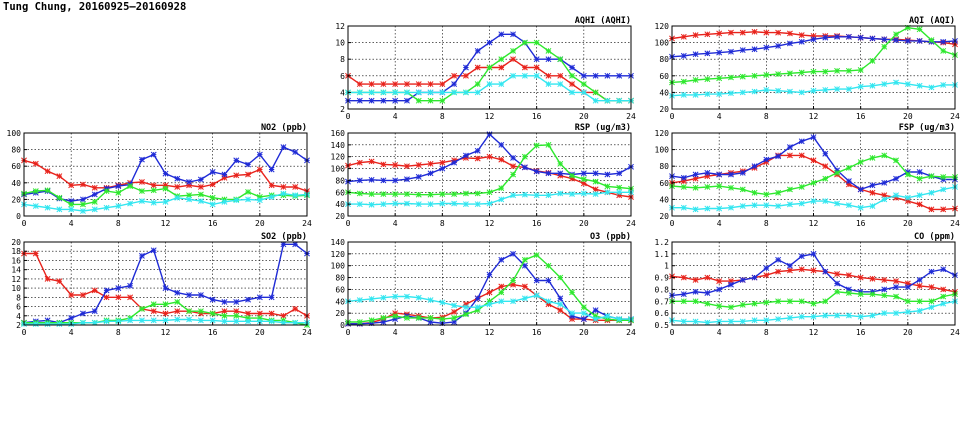  I want to click on x-tick-label: 16, so click(537, 332).